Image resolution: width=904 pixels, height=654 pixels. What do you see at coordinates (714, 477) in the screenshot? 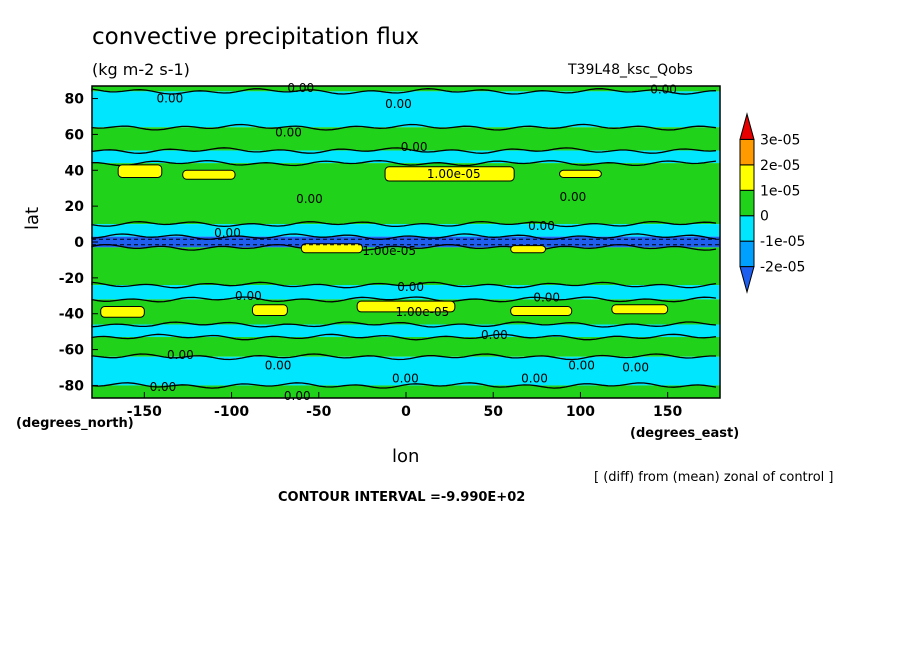
I see `diff-note: [ (diff) from (mean) zonal of control ]` at bounding box center [714, 477].